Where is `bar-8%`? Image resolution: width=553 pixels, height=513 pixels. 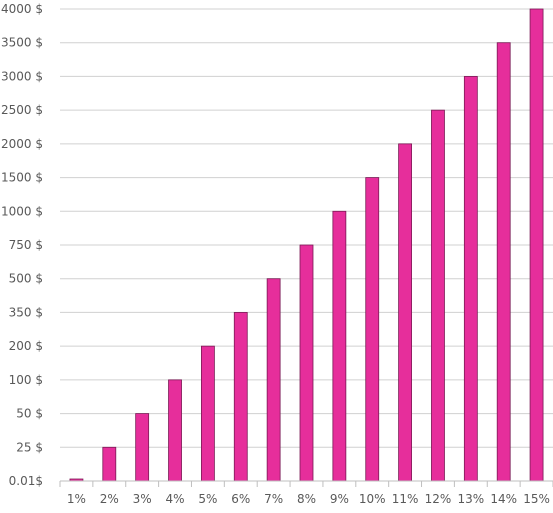
bar-8% is located at coordinates (306, 363).